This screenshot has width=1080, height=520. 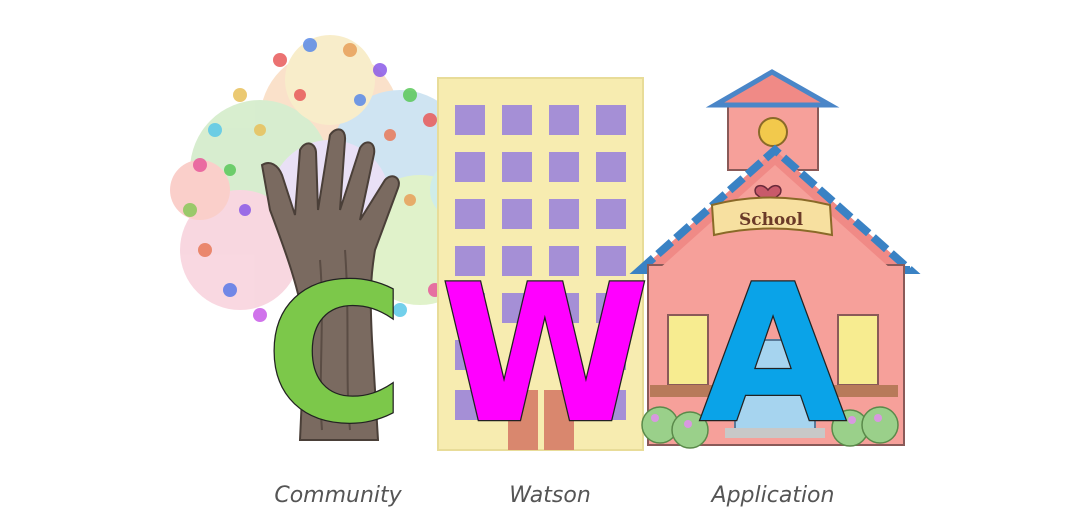 I want to click on caption-application: Application, so click(x=773, y=495).